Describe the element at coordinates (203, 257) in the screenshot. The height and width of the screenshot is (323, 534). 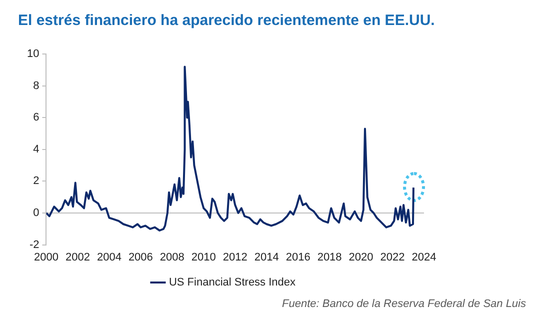
I see `x-tick-label: 2010` at that location.